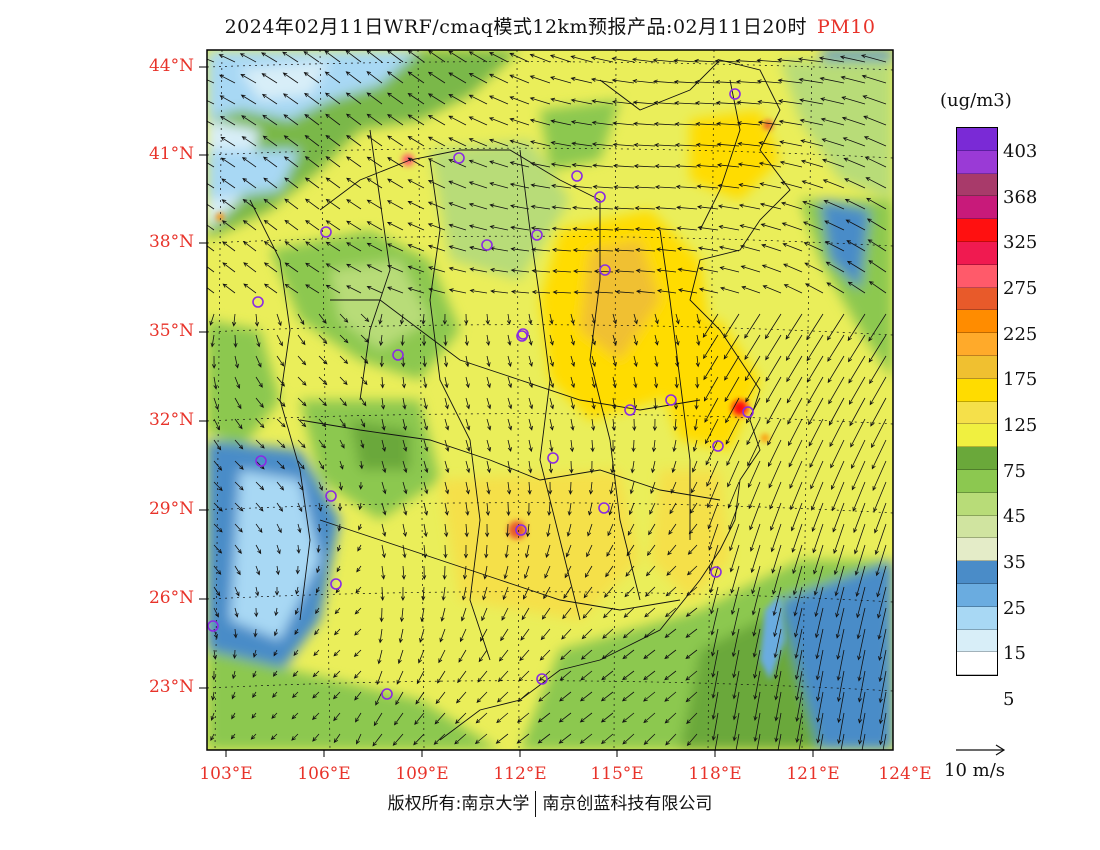  I want to click on pollutant-name: PM10, so click(846, 27).